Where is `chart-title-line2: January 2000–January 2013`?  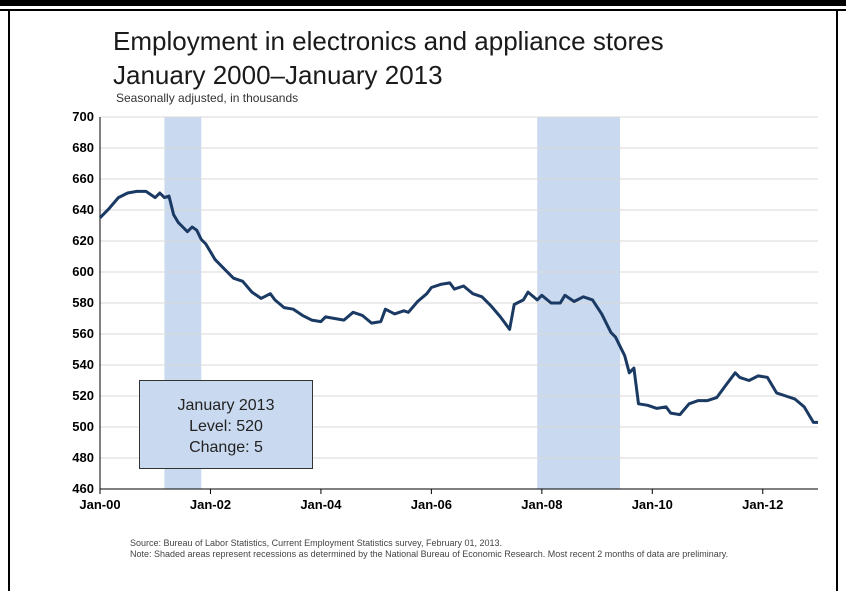
chart-title-line2: January 2000–January 2013 is located at coordinates (278, 75).